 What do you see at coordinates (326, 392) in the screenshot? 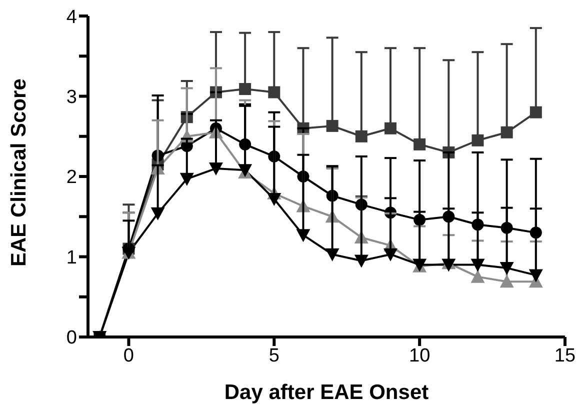
I see `x-axis-title: Day after EAE Onset` at bounding box center [326, 392].